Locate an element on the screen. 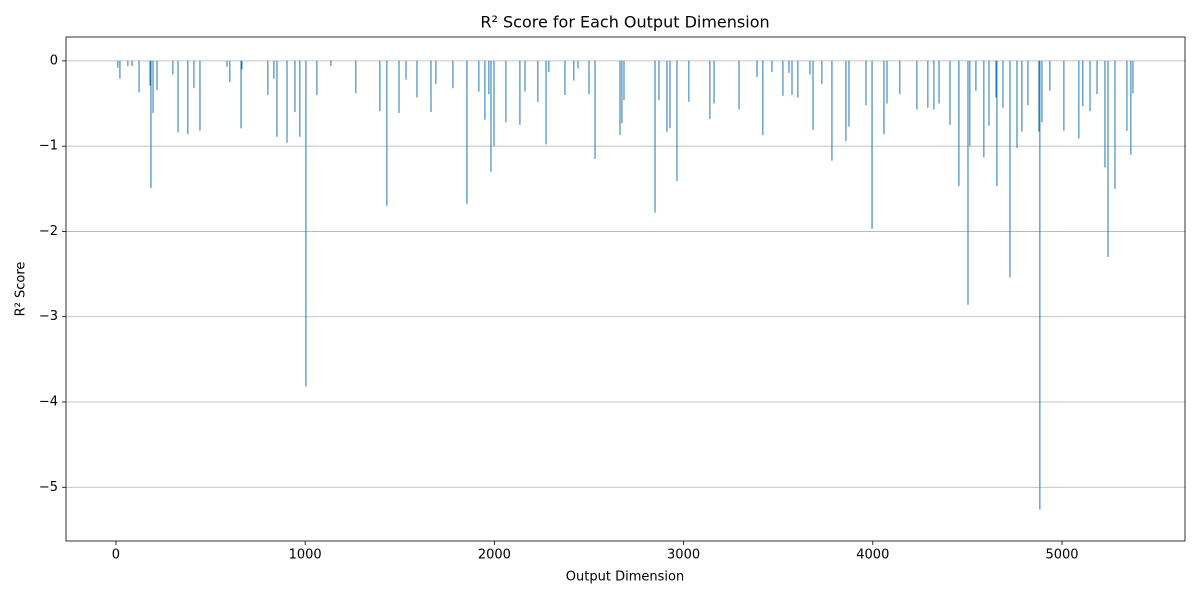  y-axis-label: R² Score is located at coordinates (21, 289).